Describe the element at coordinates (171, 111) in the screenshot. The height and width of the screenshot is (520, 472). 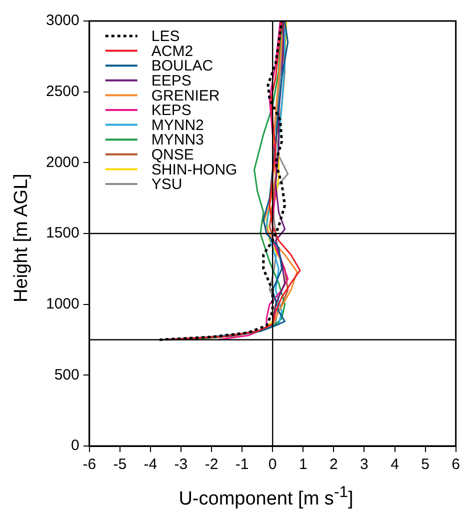
I see `legend-label: KEPS` at that location.